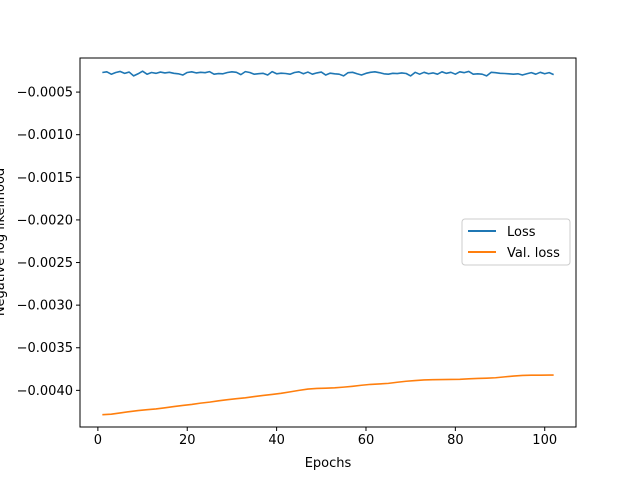  What do you see at coordinates (45, 348) in the screenshot?
I see `y-tick-label: −0.0035` at bounding box center [45, 348].